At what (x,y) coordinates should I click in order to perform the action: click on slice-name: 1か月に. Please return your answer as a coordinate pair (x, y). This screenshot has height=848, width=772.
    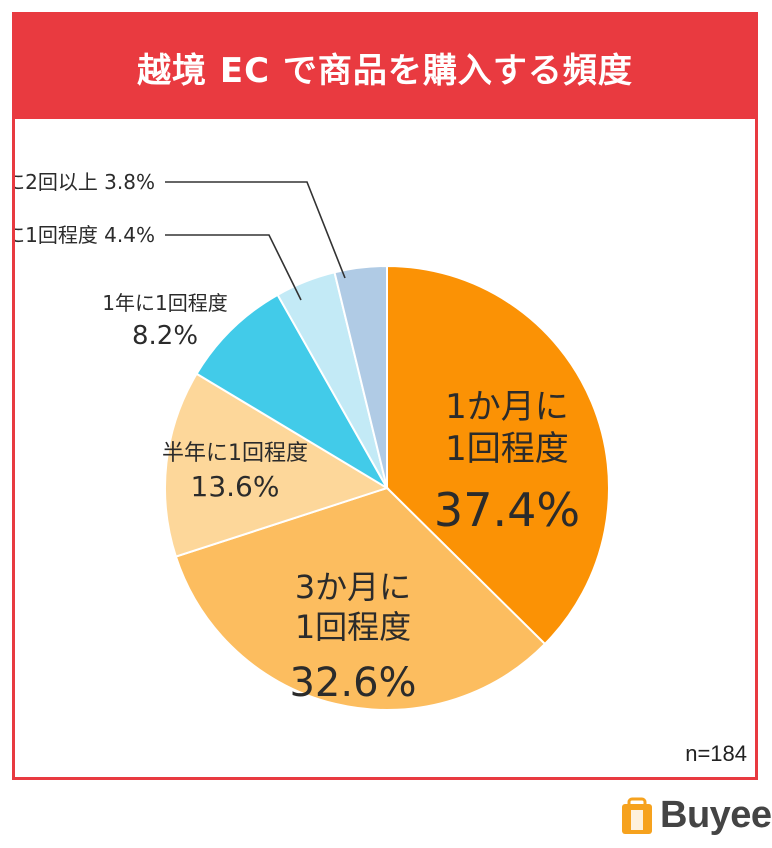
    Looking at the image, I should click on (507, 407).